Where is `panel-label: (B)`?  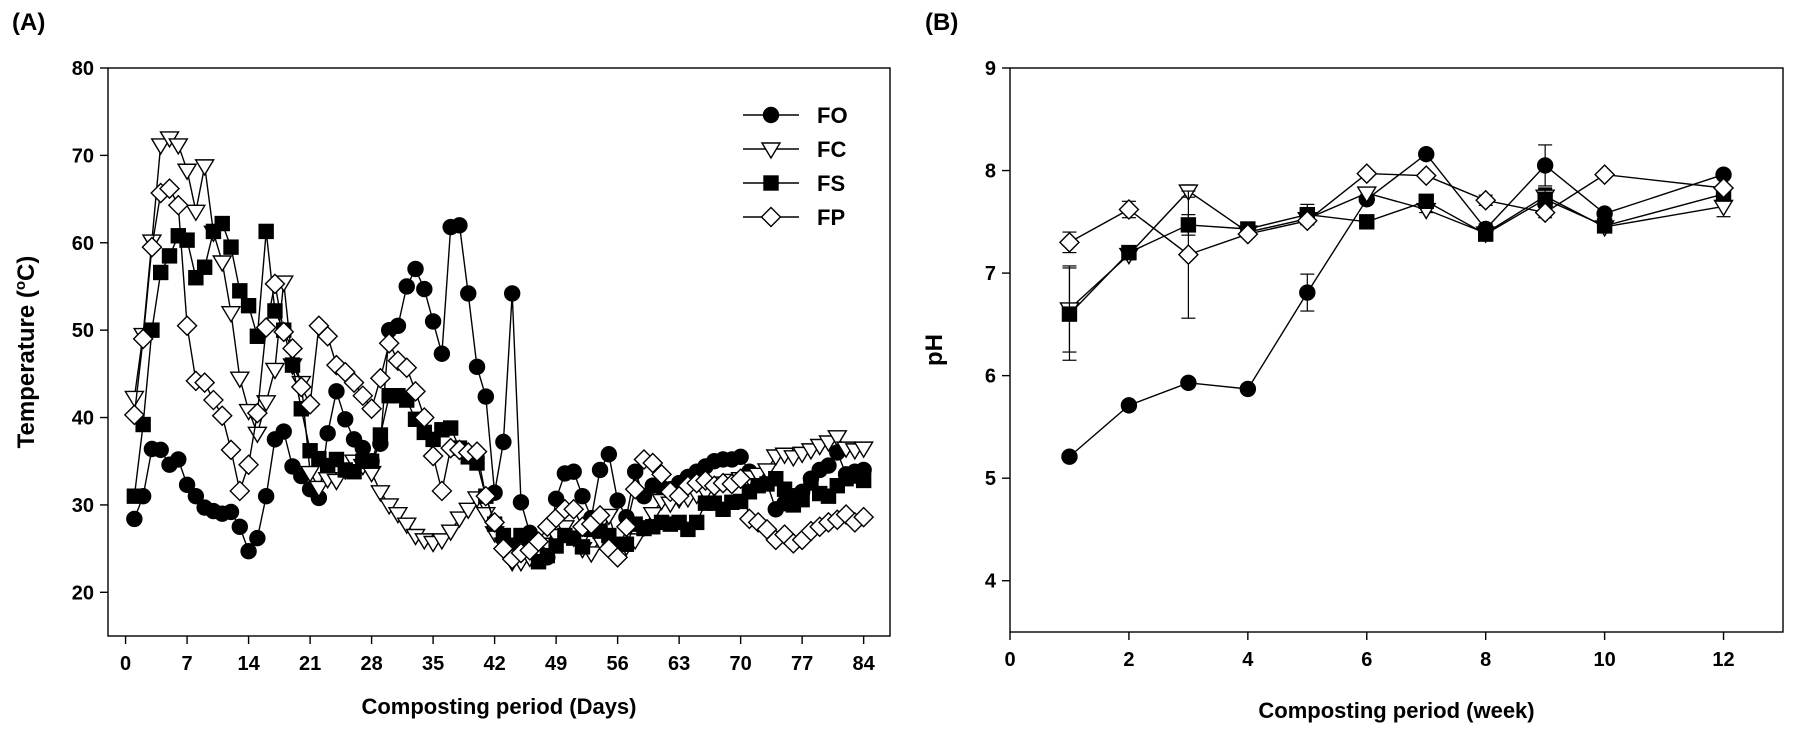 panel-label: (B) is located at coordinates (941, 22).